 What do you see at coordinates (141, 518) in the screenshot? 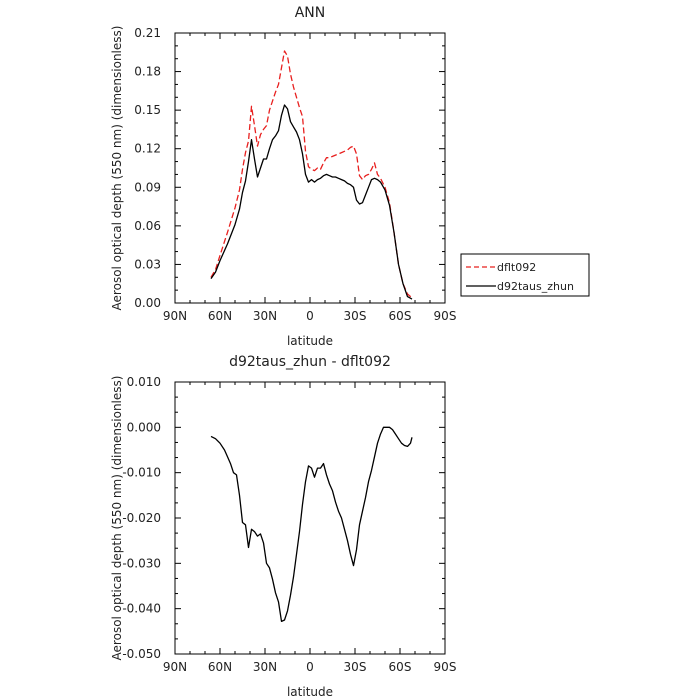
I see `y-tick-label: -0.020` at bounding box center [141, 518].